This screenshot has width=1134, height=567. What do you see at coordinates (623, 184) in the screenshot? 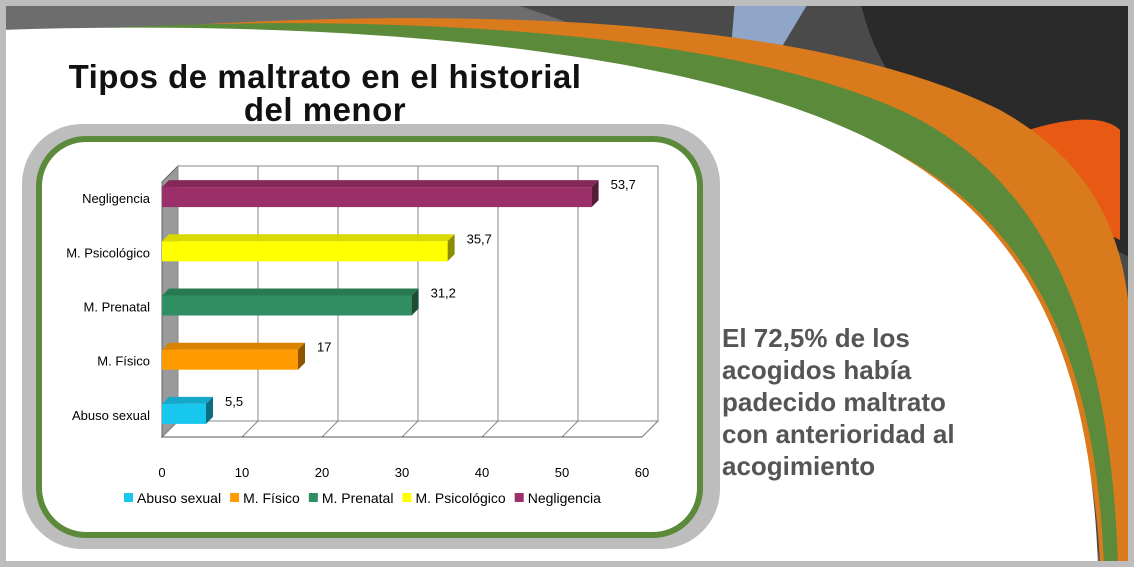
I see `data-label: 53,7` at bounding box center [623, 184].